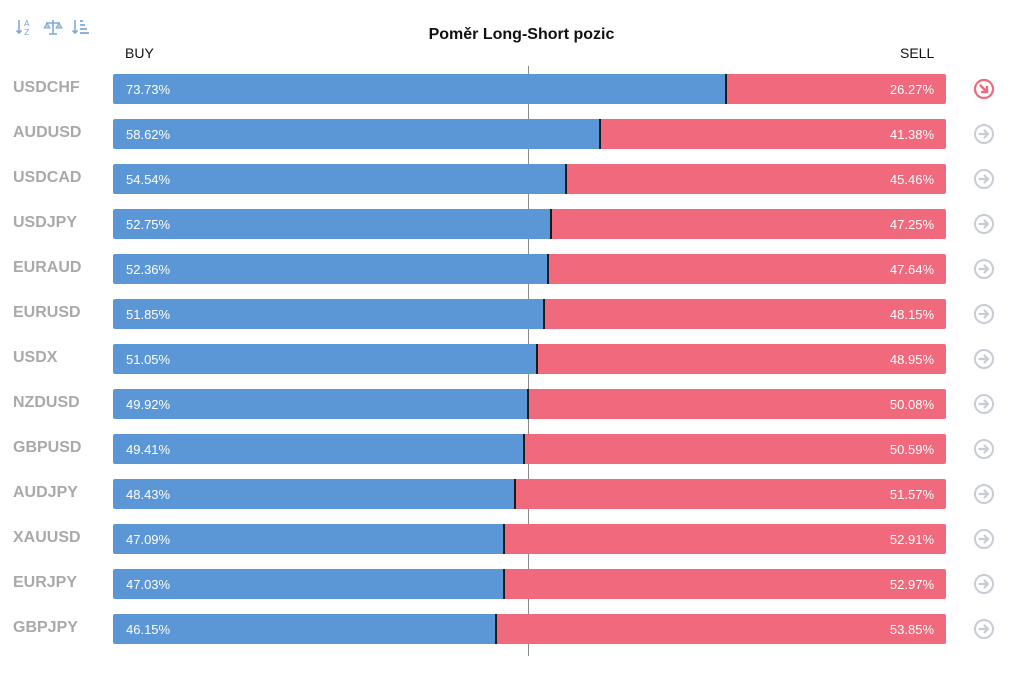 Image resolution: width=1018 pixels, height=691 pixels. Describe the element at coordinates (737, 404) in the screenshot. I see `sell-segment: 50.08%` at that location.